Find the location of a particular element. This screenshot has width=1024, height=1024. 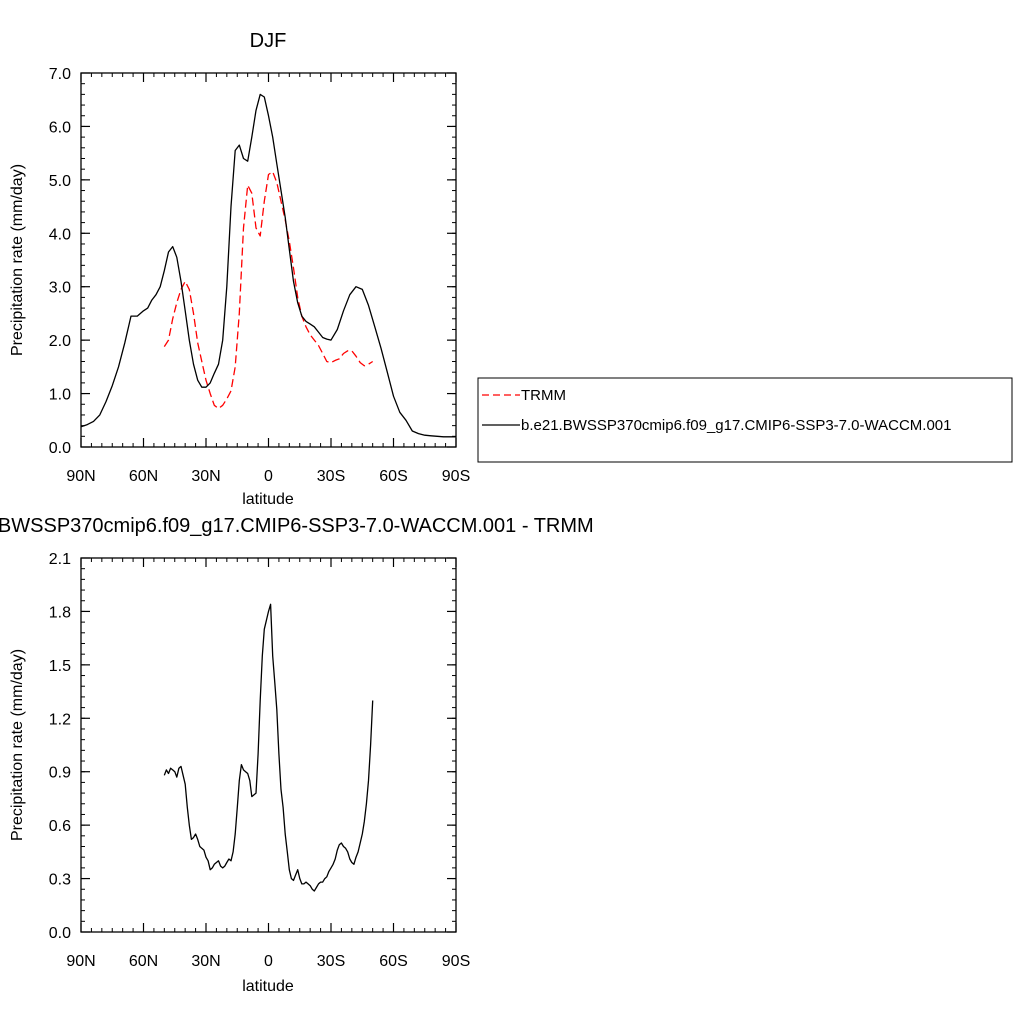

top-y-tick-label: 7.0 is located at coordinates (60, 74).